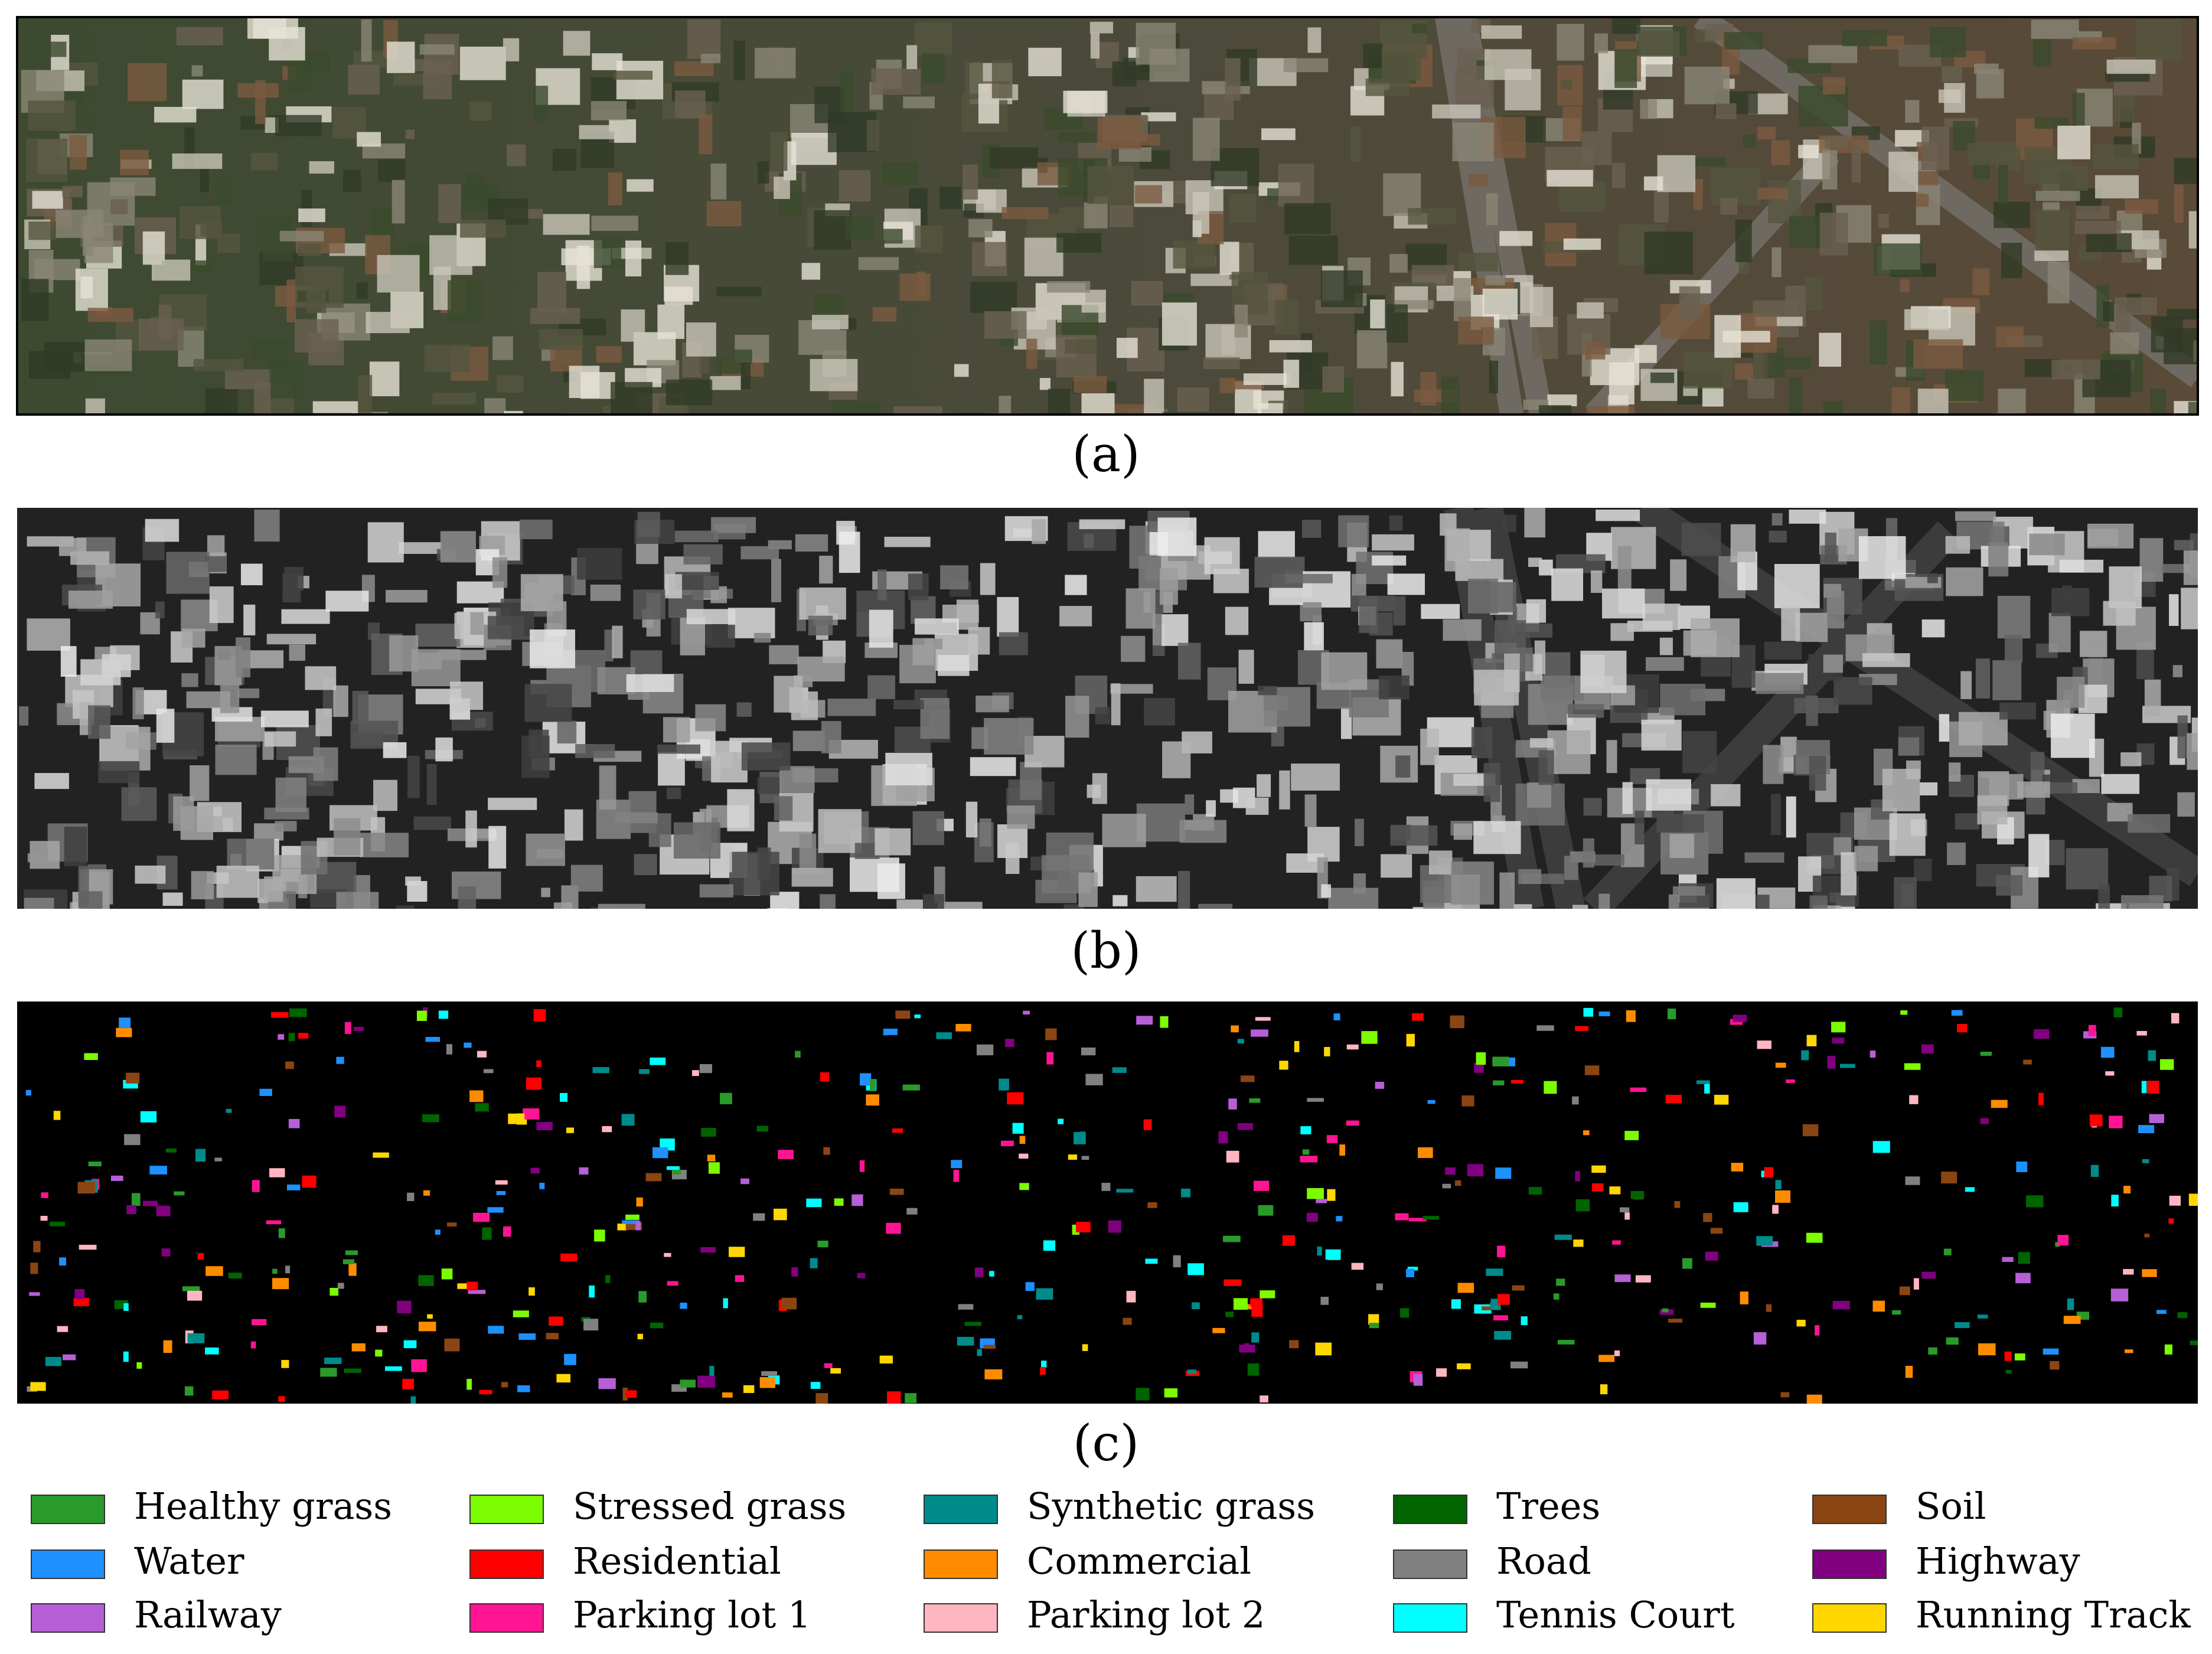  Describe the element at coordinates (1146, 1614) in the screenshot. I see `legend-label: Parking lot 2` at that location.